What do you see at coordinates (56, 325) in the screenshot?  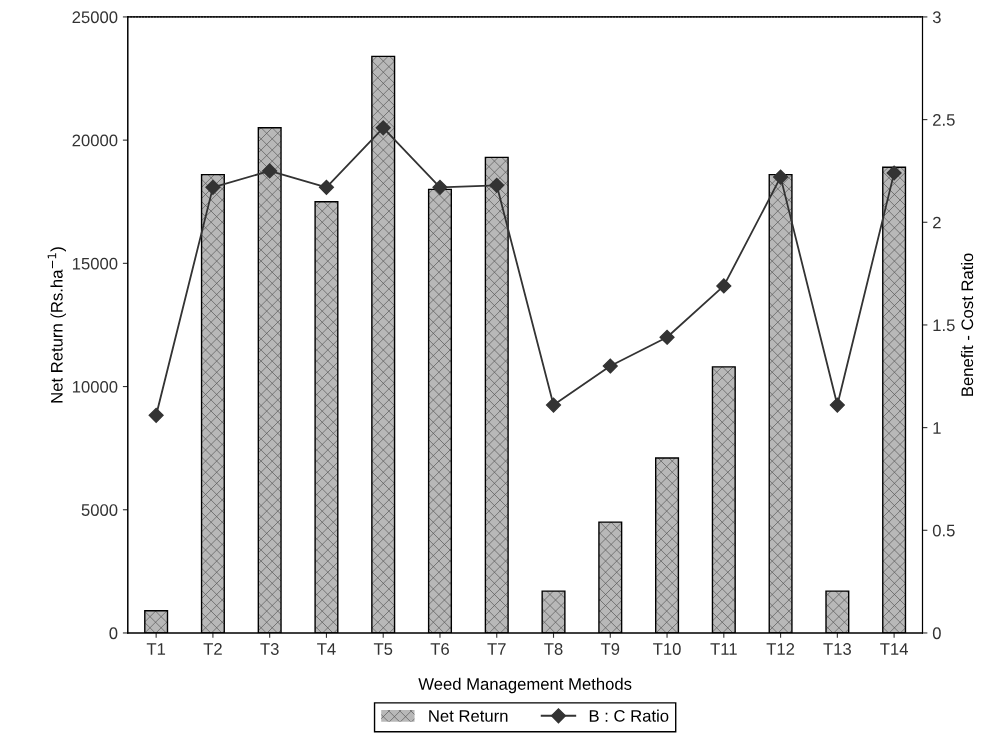 I see `y-axis-title: Net Return (Rs.ha$^{−1}$)` at bounding box center [56, 325].